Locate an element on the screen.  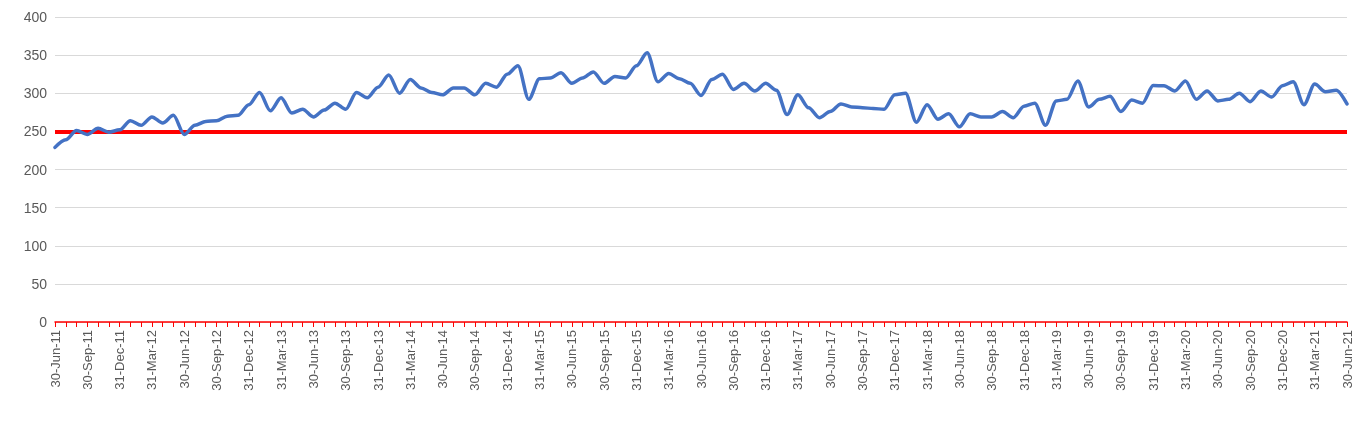
y-tick-label: 150 is located at coordinates (35, 207).